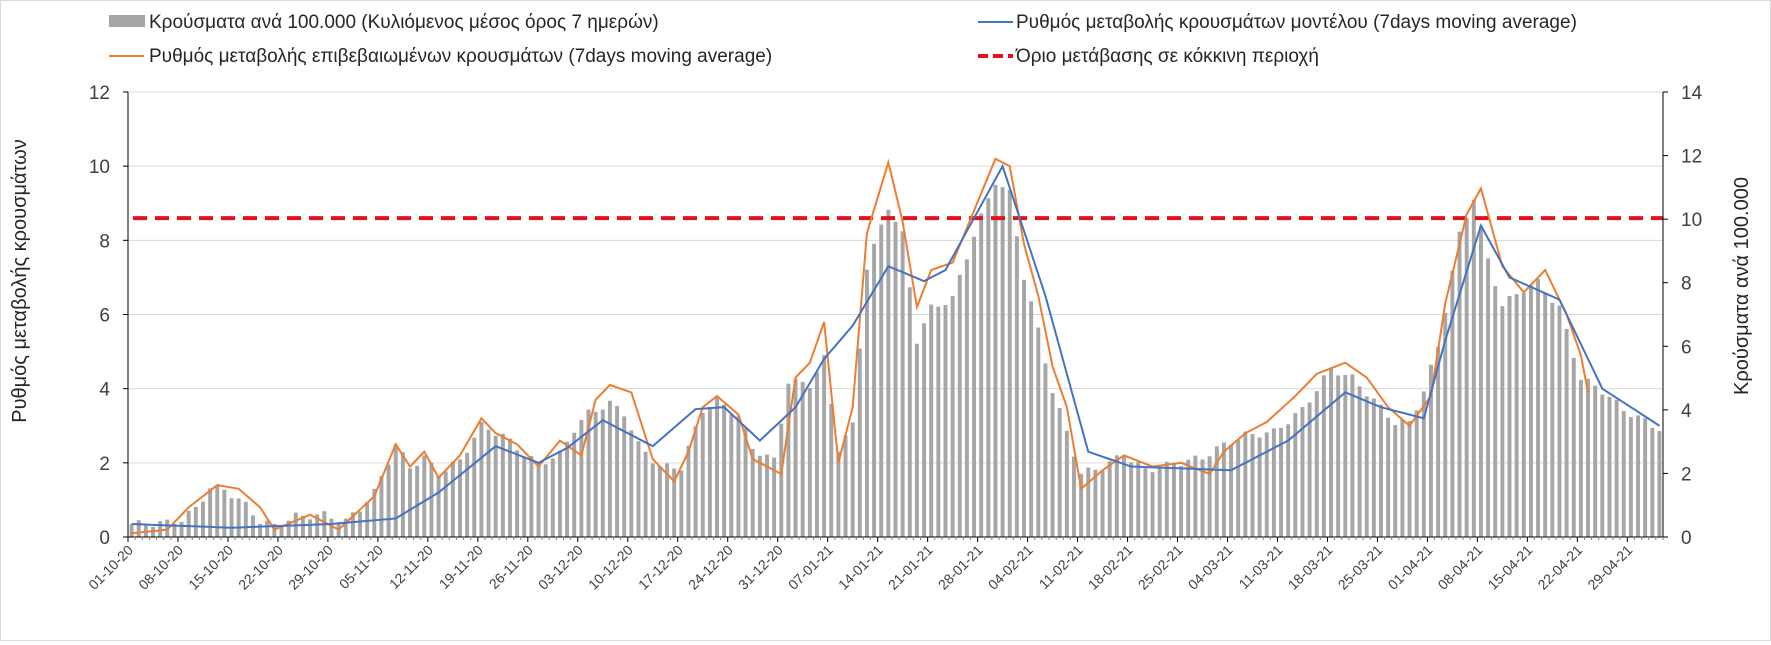 The height and width of the screenshot is (645, 1771). Describe the element at coordinates (411, 567) in the screenshot. I see `x-tick-label: 12-11-20` at that location.